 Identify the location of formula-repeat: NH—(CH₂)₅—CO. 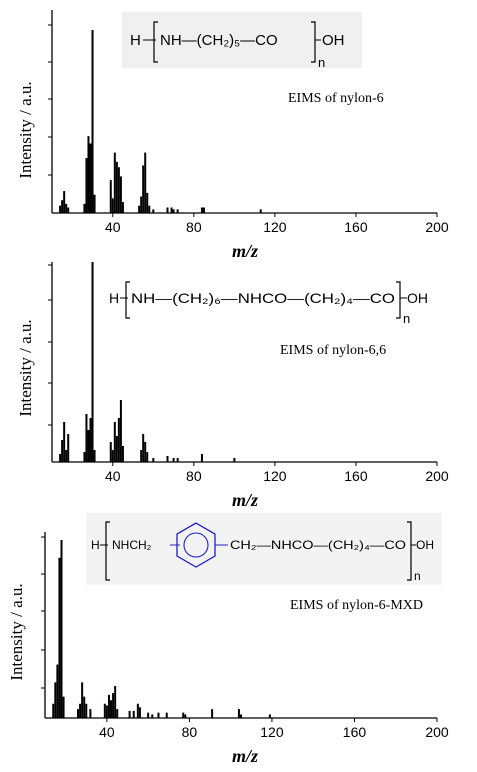
(219, 40).